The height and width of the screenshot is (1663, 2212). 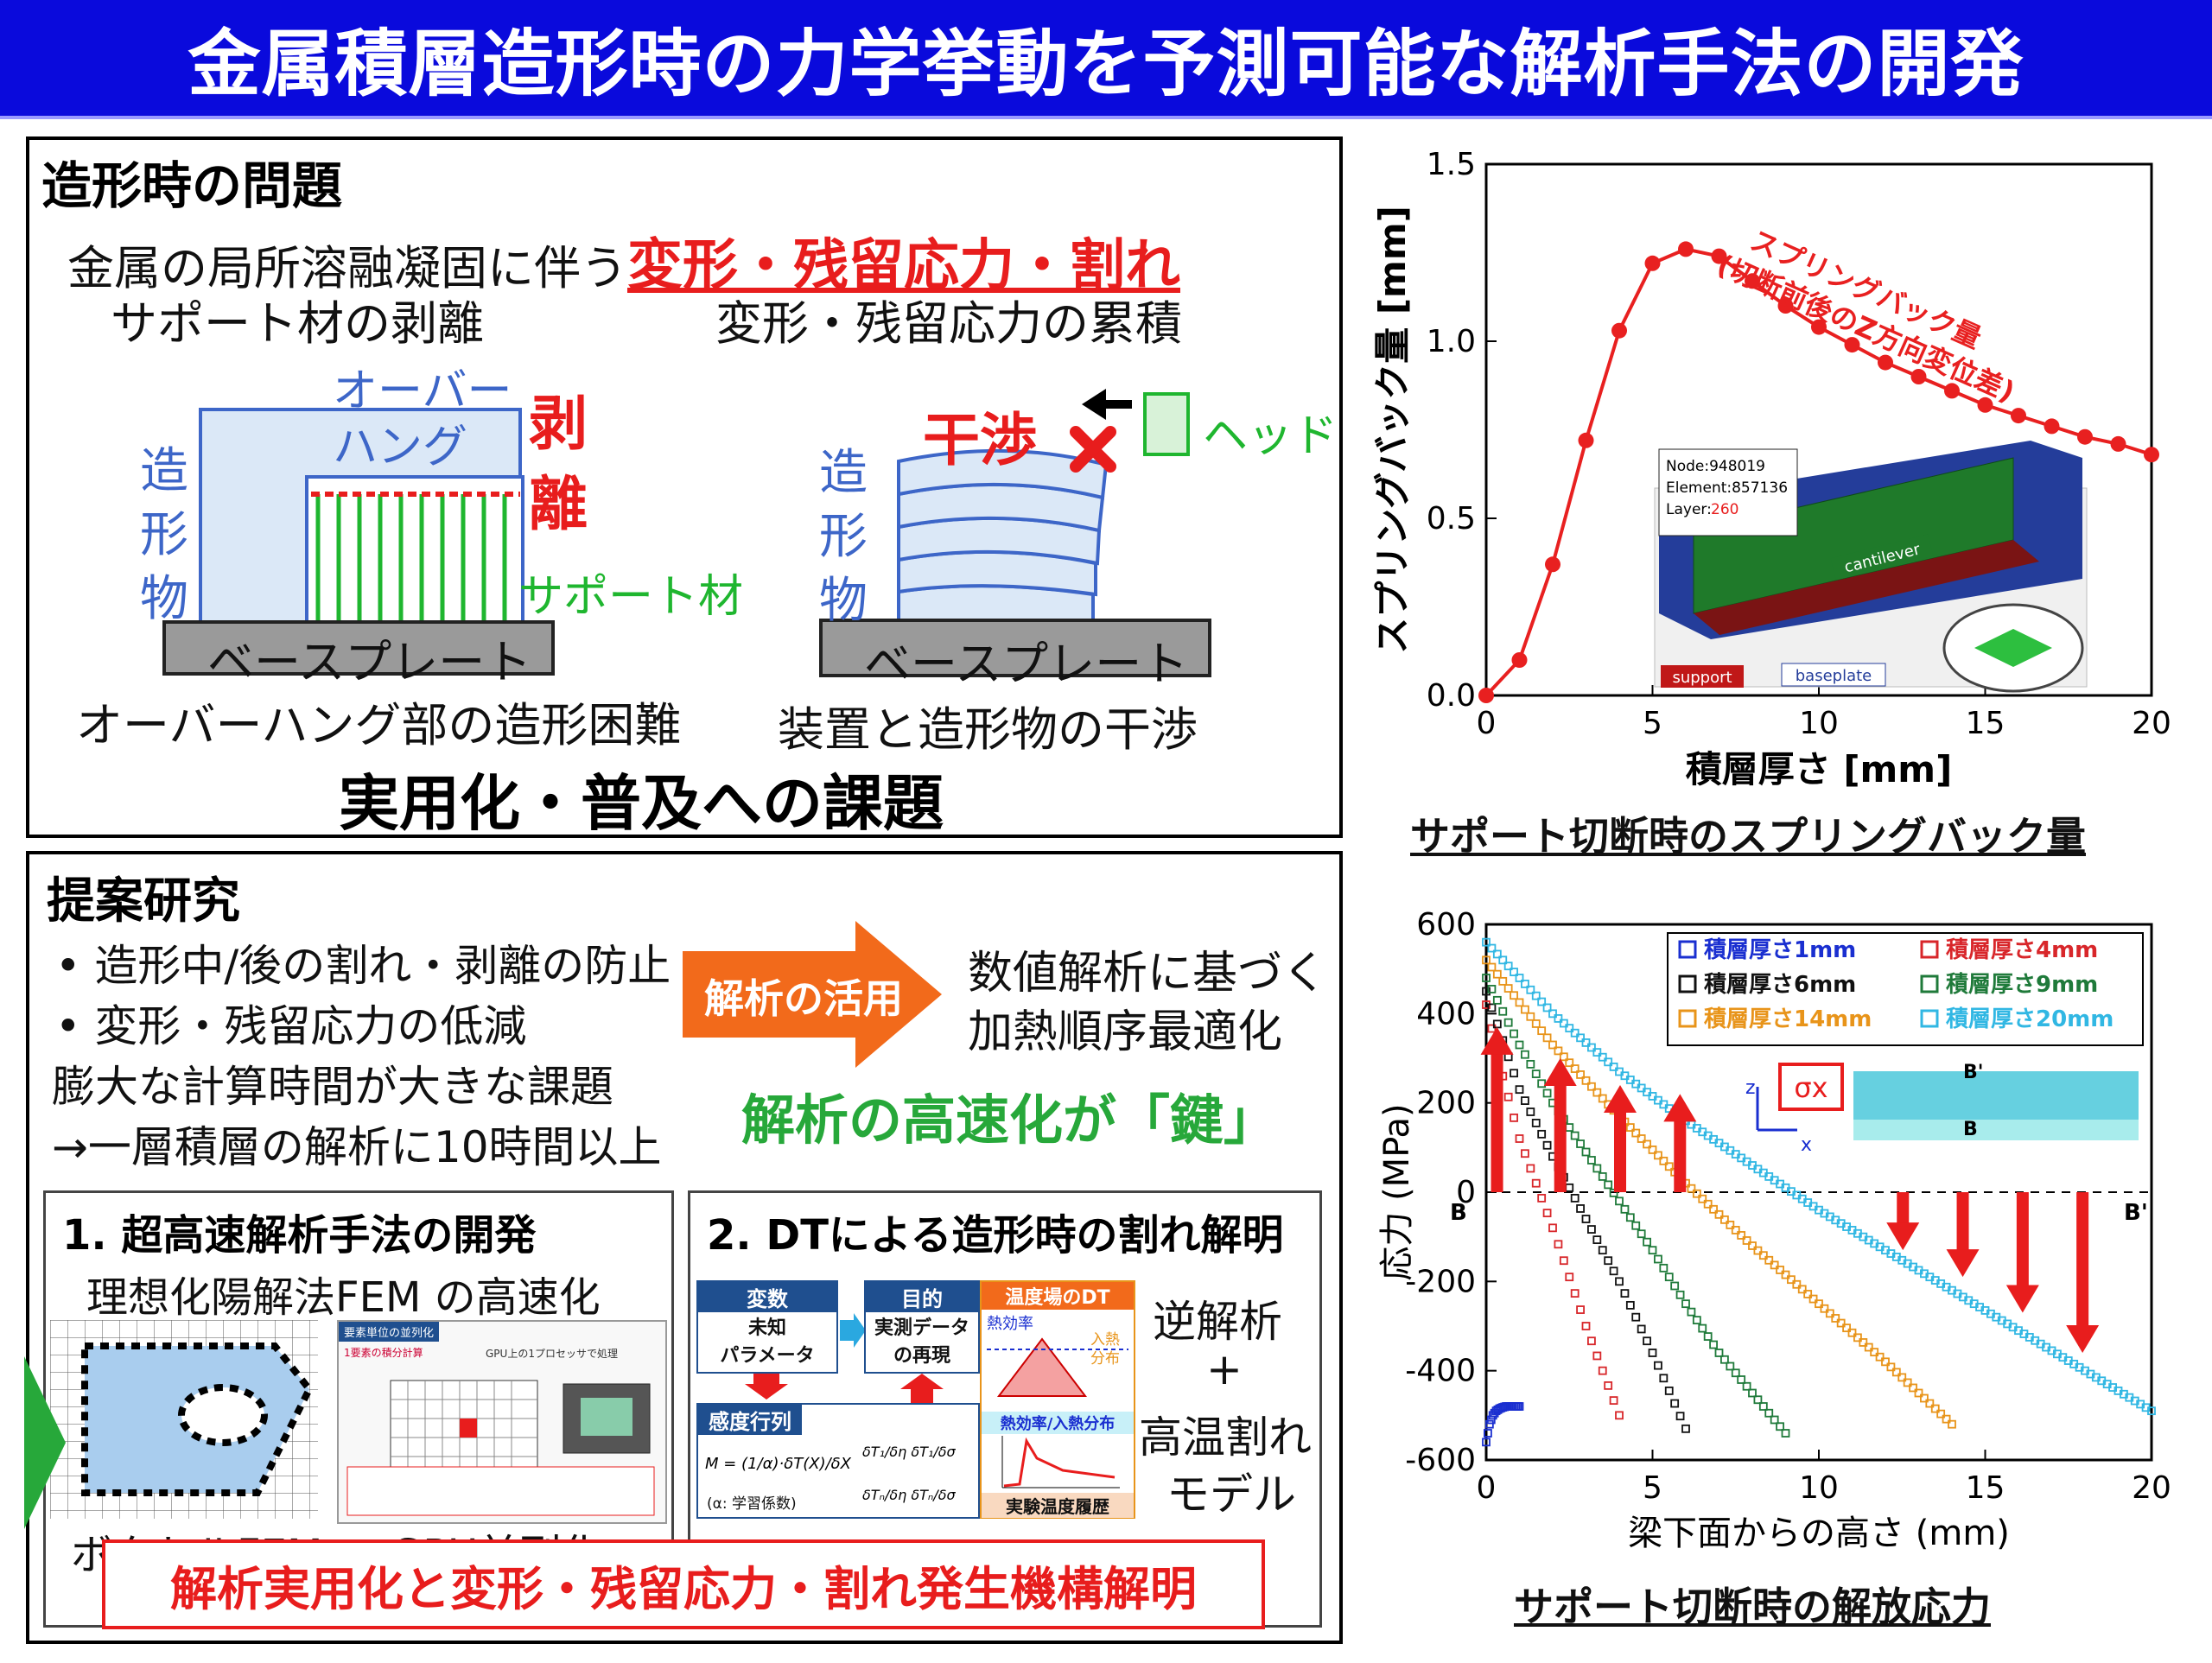 What do you see at coordinates (1058, 1423) in the screenshot?
I see `eff-heat-label: 熱効率/入熱分布` at bounding box center [1058, 1423].